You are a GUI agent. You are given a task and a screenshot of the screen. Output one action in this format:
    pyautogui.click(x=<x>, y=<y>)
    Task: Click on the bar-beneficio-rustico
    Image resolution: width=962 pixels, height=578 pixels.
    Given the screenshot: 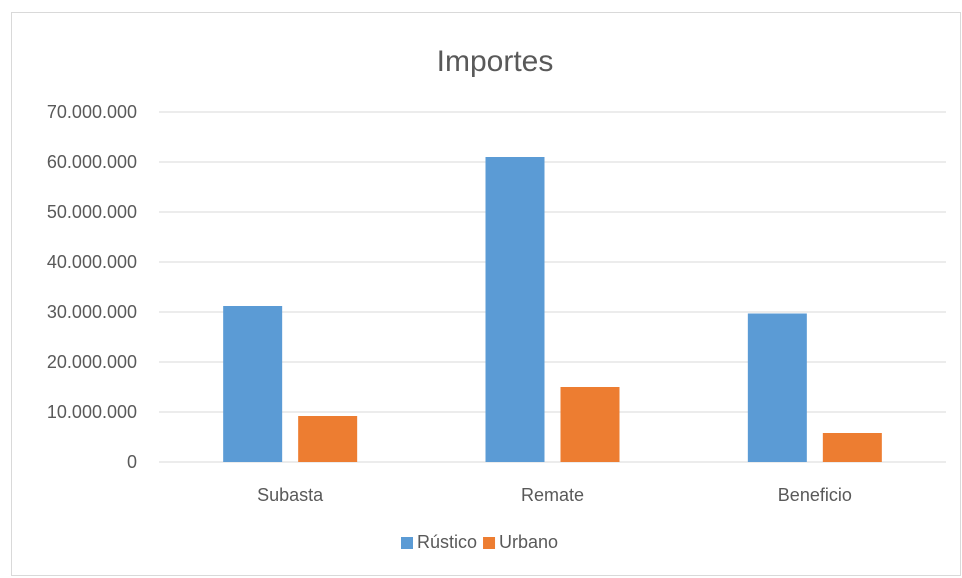 What is the action you would take?
    pyautogui.click(x=777, y=387)
    